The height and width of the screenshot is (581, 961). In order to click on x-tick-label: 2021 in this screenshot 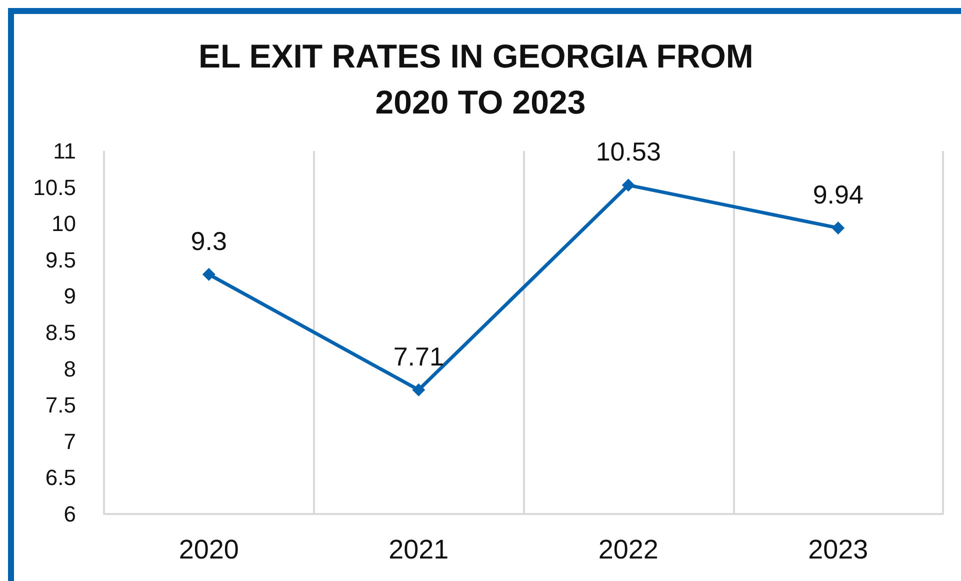, I will do `click(418, 549)`.